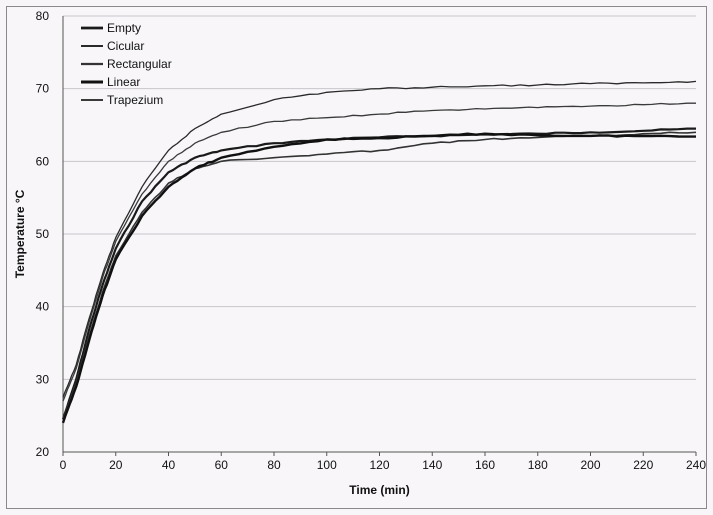  I want to click on x-tick-label-60: 60, so click(222, 465).